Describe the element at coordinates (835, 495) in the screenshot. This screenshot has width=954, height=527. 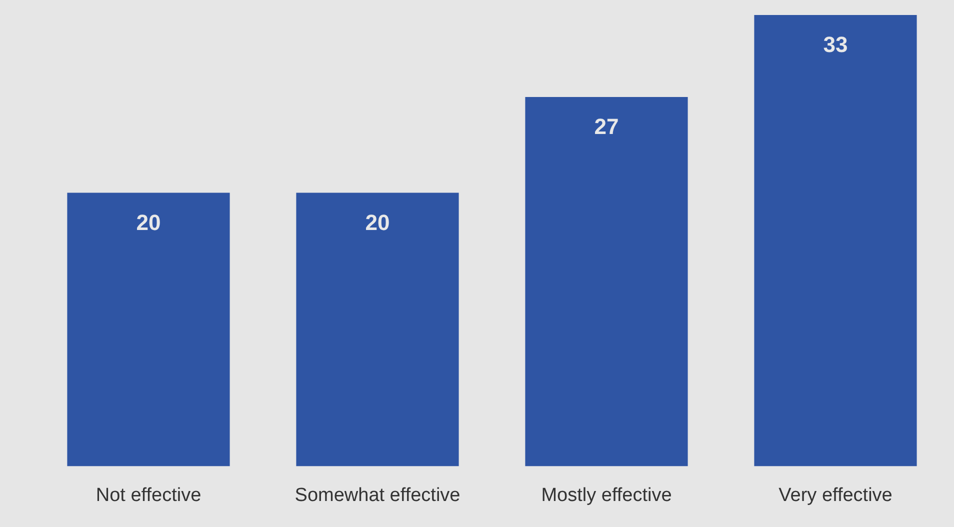
I see `x-tick-label: Very effective` at that location.